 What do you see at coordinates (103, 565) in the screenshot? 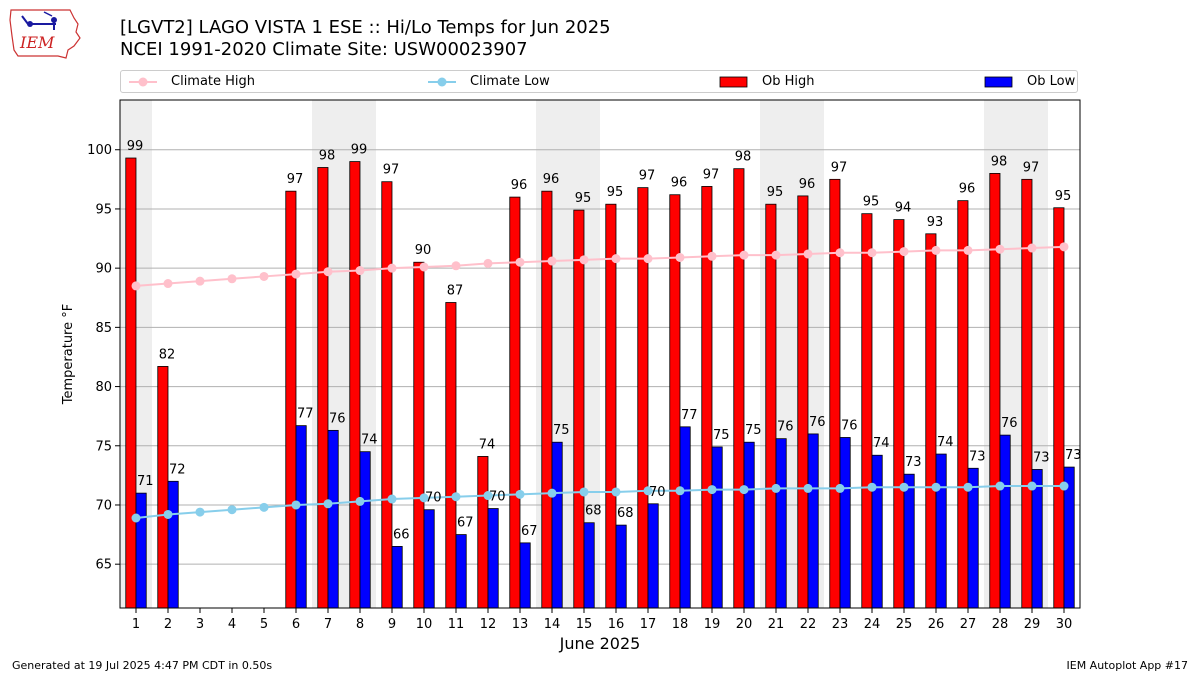
I see `y-tick-label-65: 65` at bounding box center [103, 565].